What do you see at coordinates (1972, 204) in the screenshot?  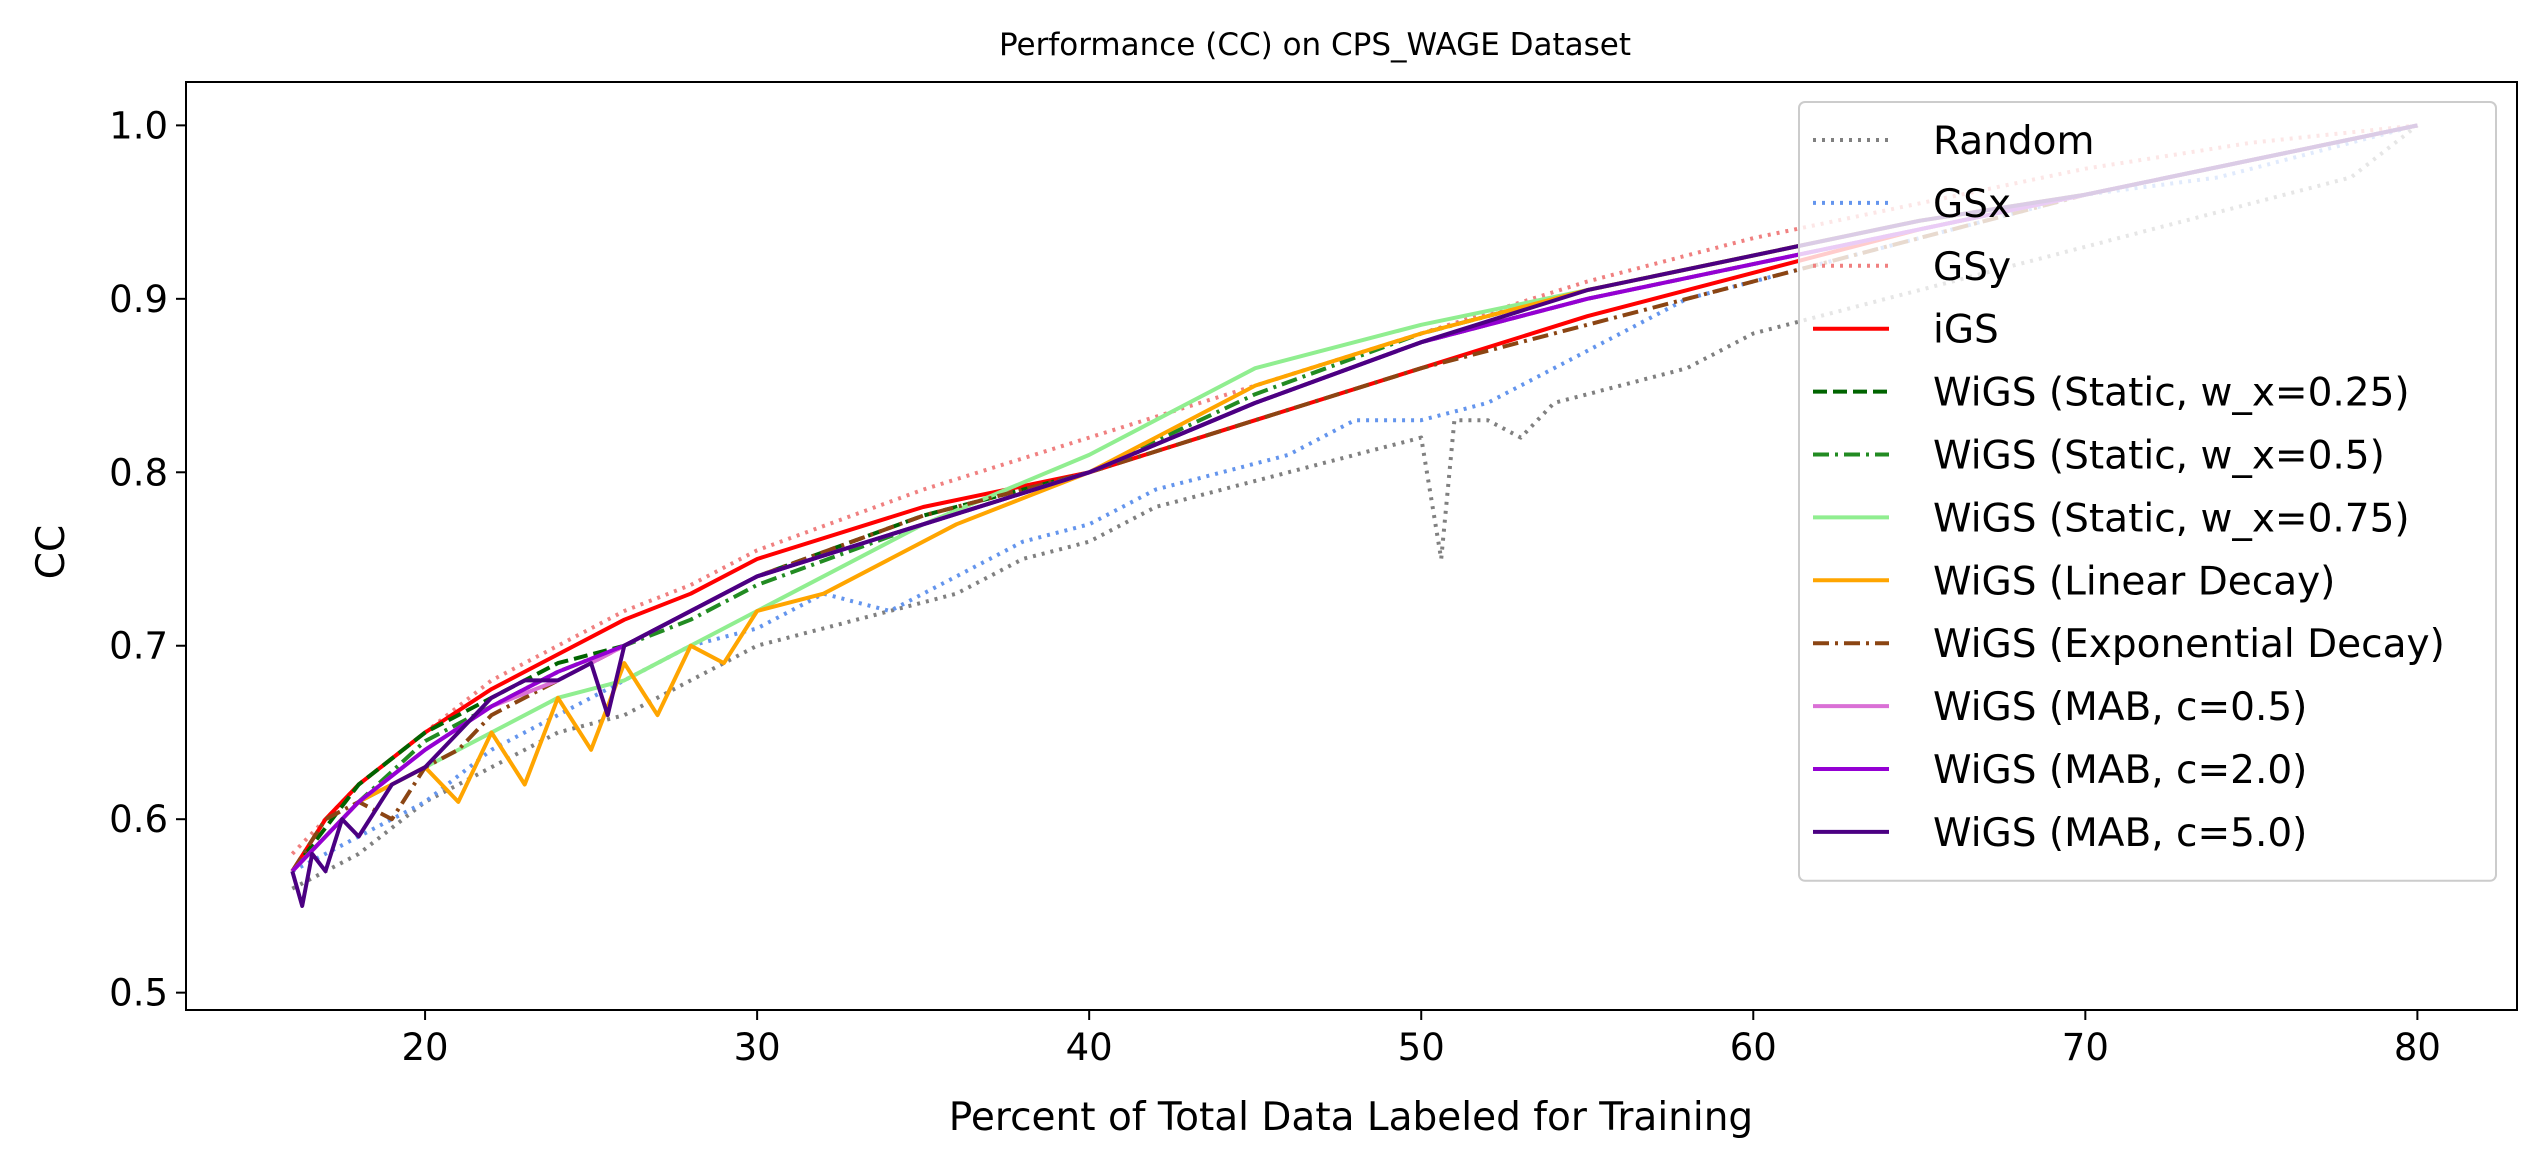 I see `legend-entry: GSx` at bounding box center [1972, 204].